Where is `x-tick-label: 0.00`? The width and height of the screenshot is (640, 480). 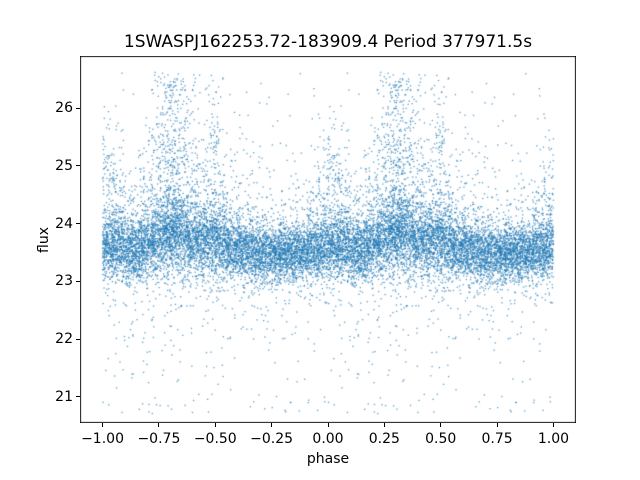 x-tick-label: 0.00 is located at coordinates (328, 439).